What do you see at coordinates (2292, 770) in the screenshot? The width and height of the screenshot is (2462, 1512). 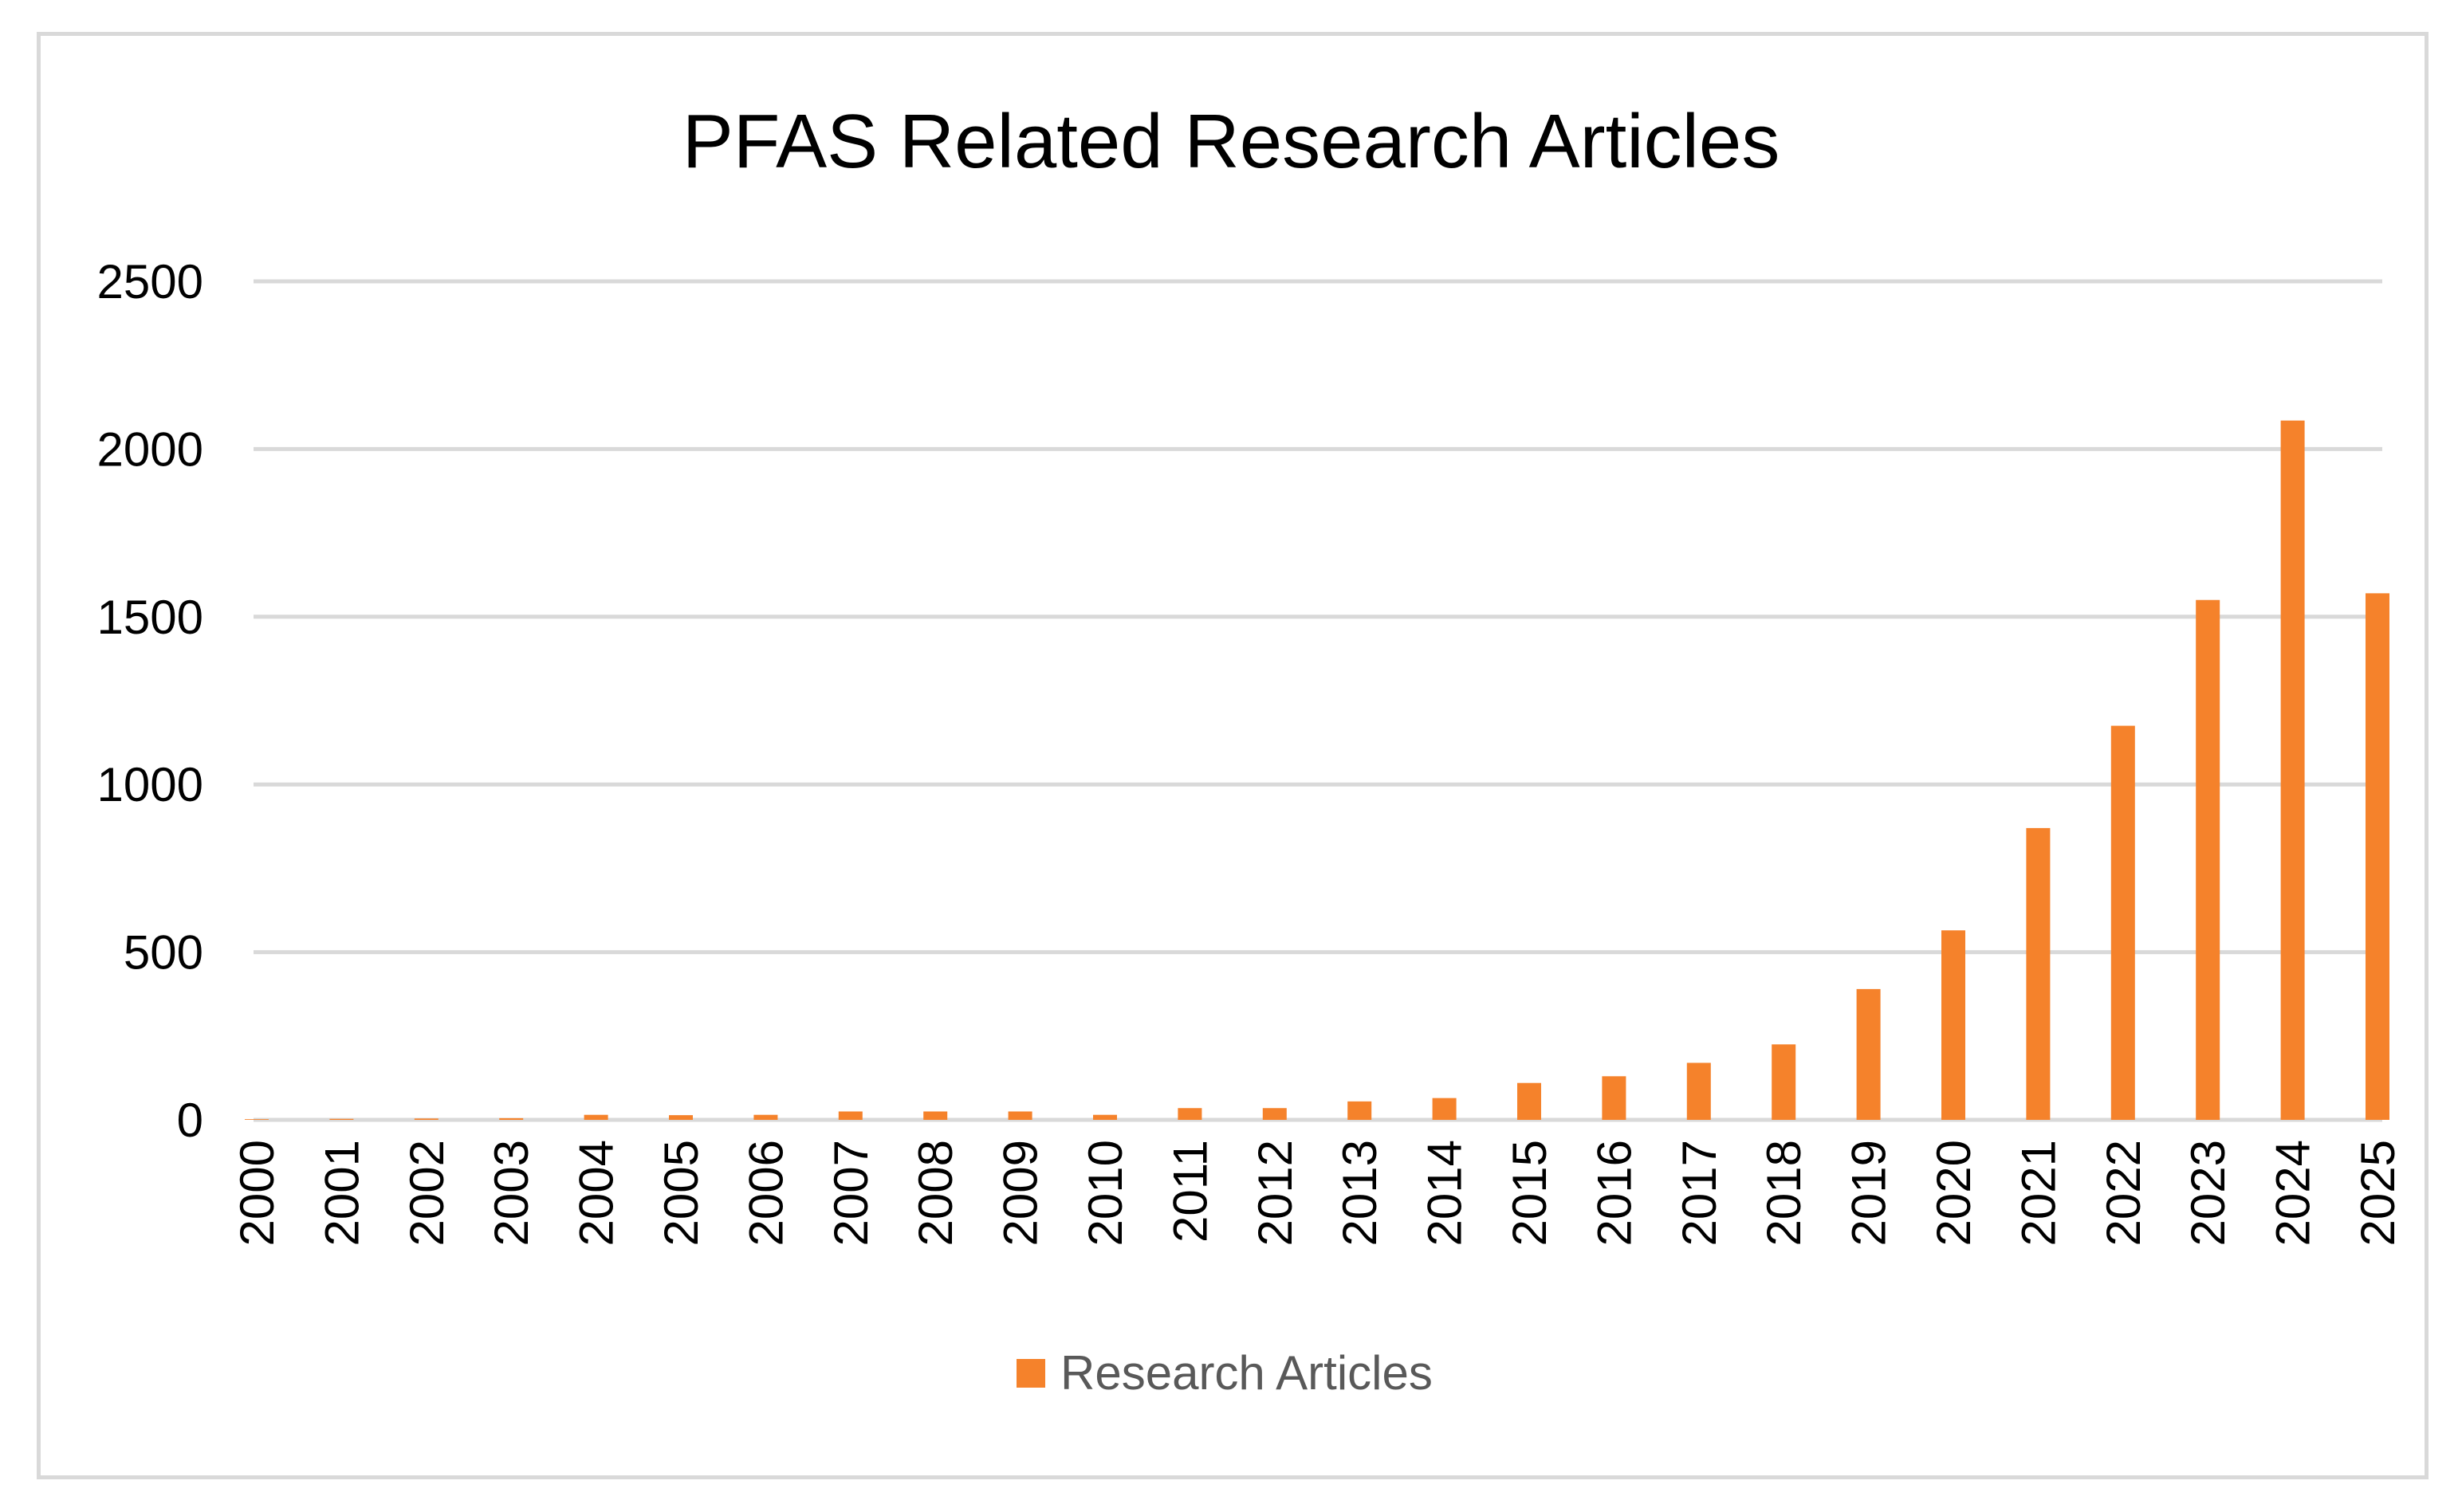 I see `bar-2024` at bounding box center [2292, 770].